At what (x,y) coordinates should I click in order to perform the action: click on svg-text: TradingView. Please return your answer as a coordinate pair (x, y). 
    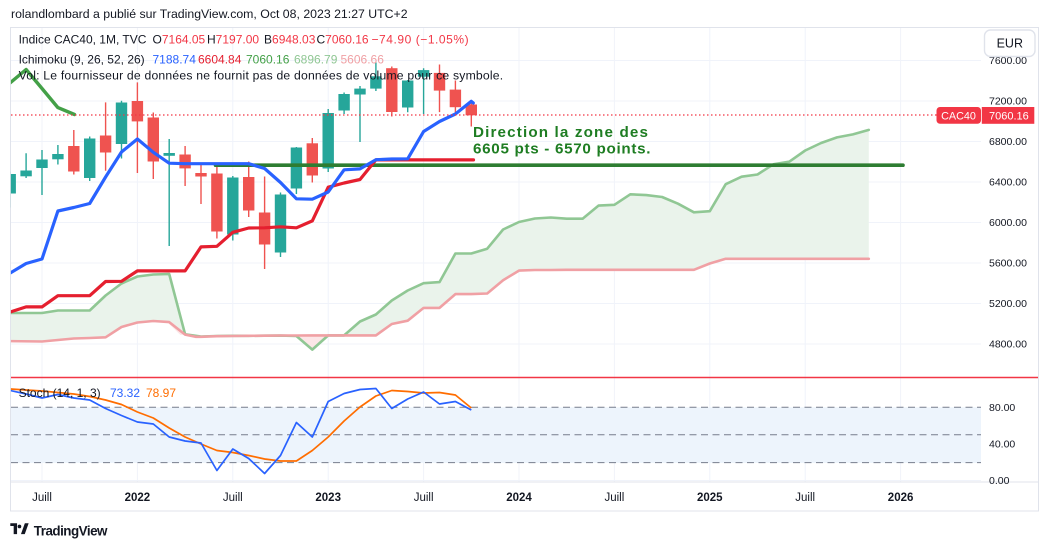
    Looking at the image, I should click on (71, 531).